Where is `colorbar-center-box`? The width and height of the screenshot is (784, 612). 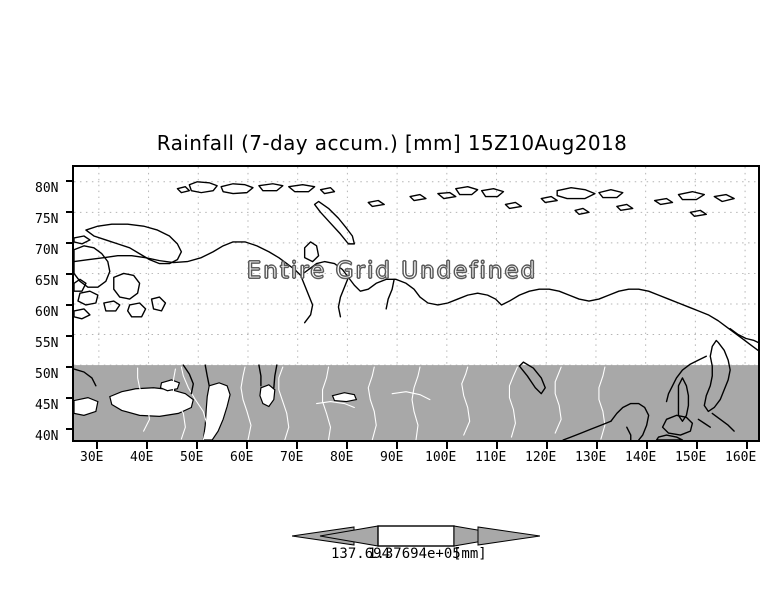
colorbar-center-box is located at coordinates (416, 536).